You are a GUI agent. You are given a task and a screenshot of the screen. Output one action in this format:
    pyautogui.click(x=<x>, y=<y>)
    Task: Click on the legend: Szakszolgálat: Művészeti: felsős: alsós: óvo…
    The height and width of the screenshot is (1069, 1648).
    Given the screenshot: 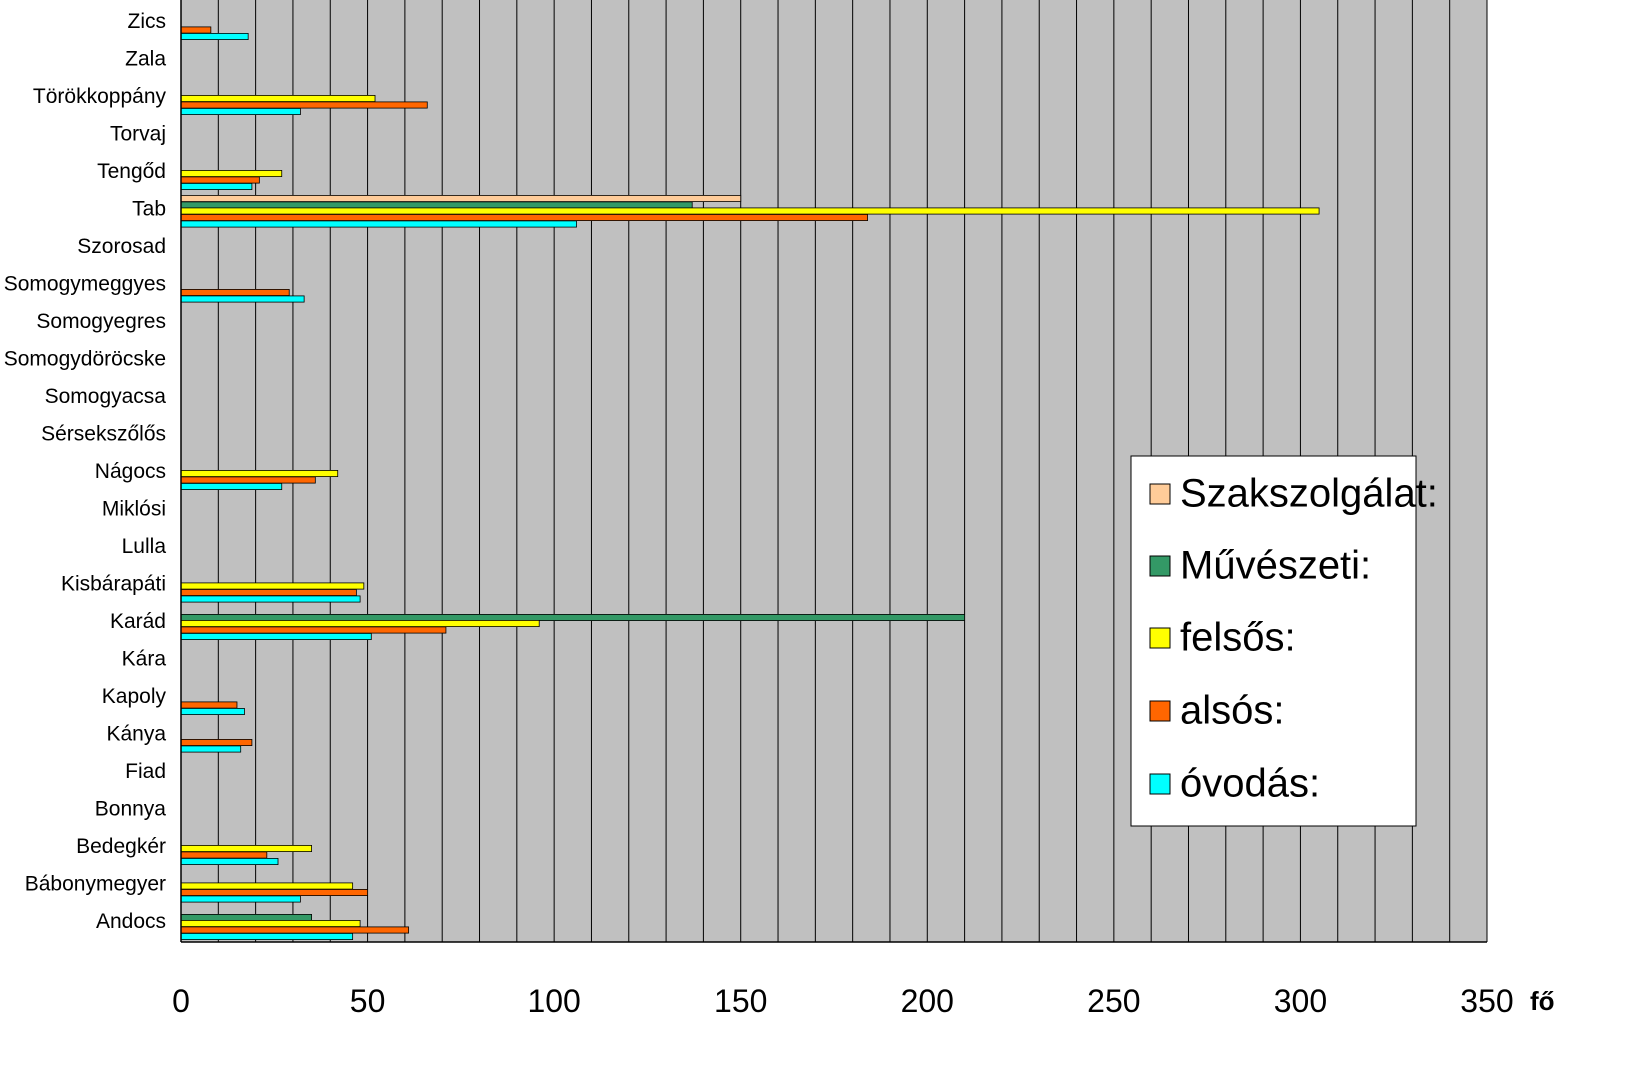 What is the action you would take?
    pyautogui.click(x=1284, y=641)
    